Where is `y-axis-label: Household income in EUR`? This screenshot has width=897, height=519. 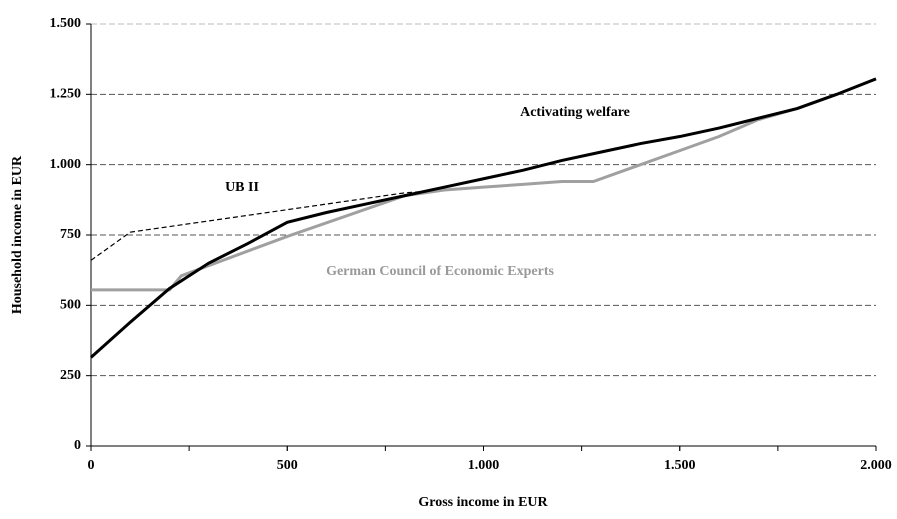
y-axis-label: Household income in EUR is located at coordinates (17, 234).